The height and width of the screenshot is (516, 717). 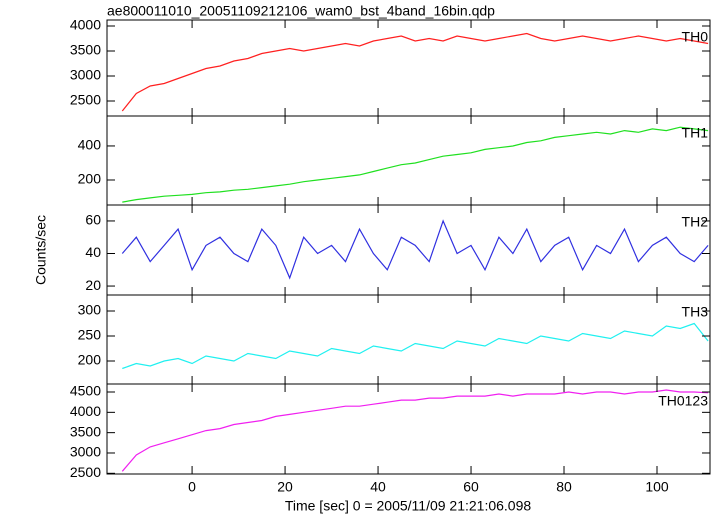 What do you see at coordinates (695, 222) in the screenshot?
I see `panel-label: TH2` at bounding box center [695, 222].